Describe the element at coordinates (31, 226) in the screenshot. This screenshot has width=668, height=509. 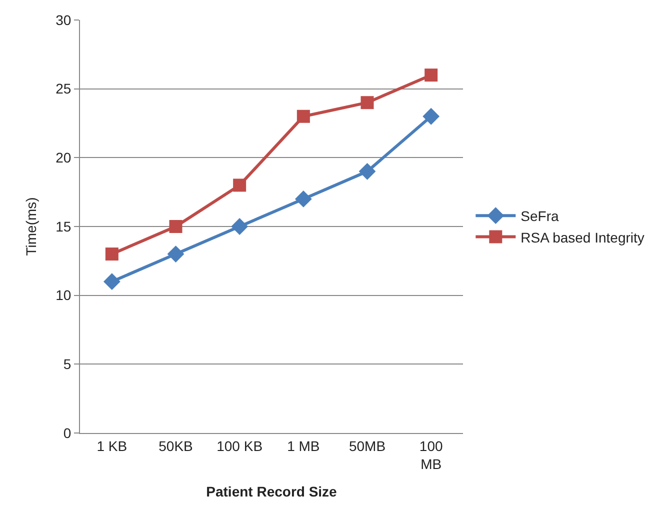
I see `y-axis-title: Time(ms)` at that location.